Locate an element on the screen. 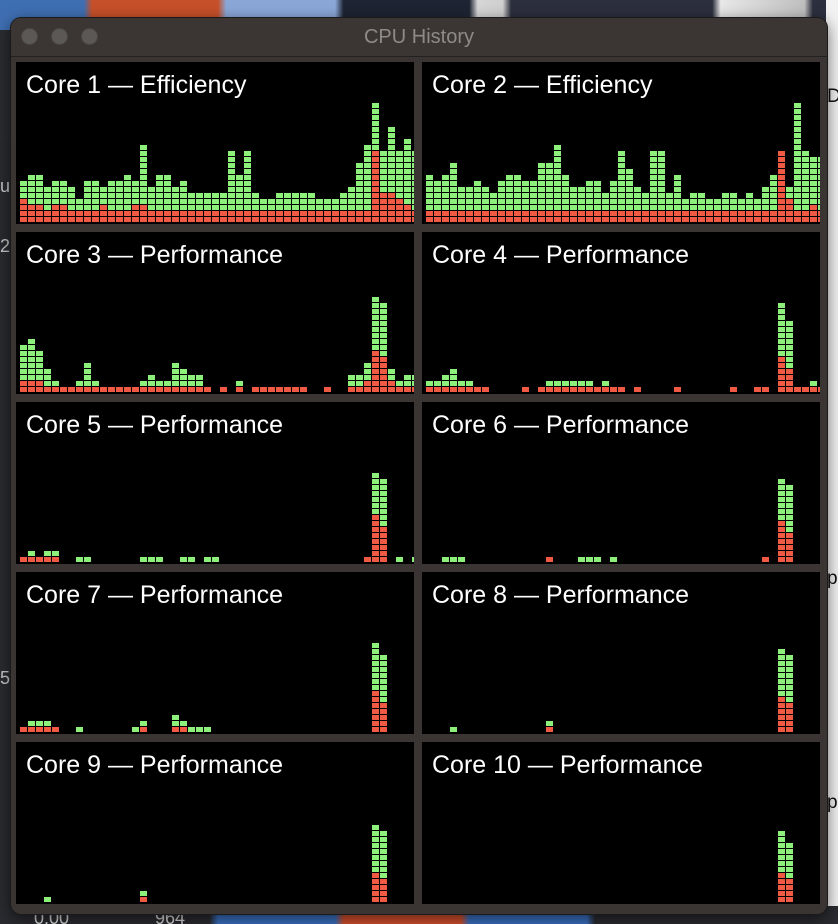 The width and height of the screenshot is (838, 924). title-bar: CPU History is located at coordinates (419, 37).